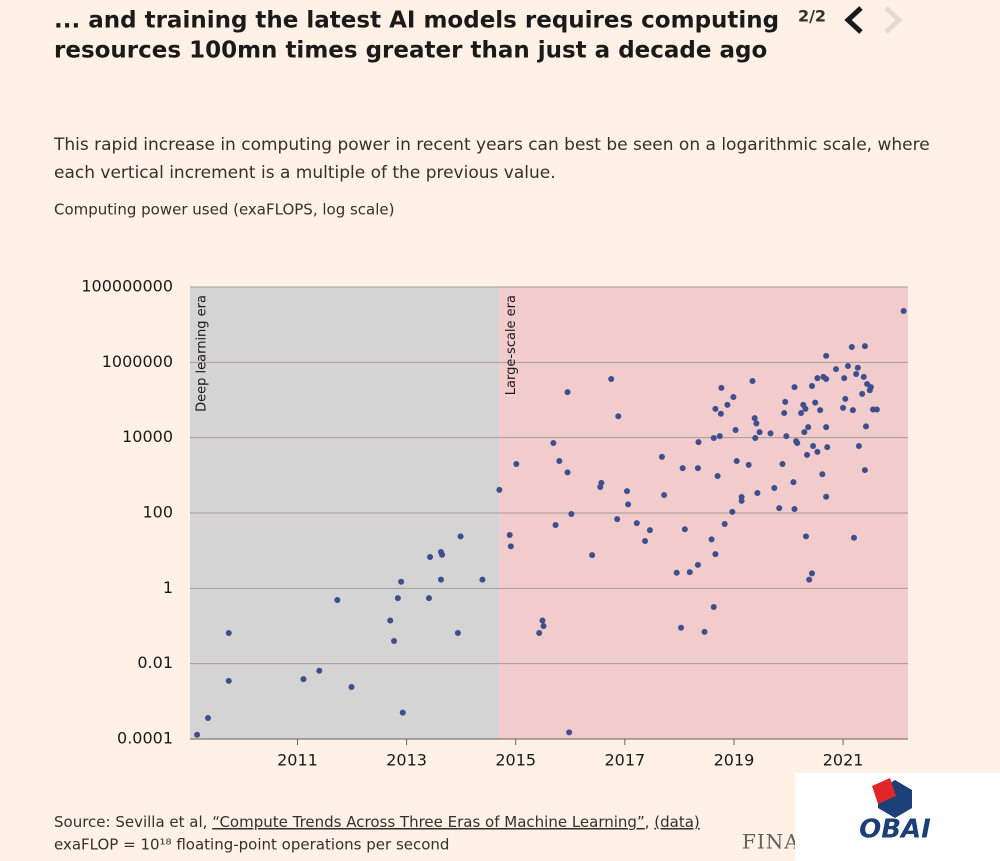 This screenshot has height=861, width=1000. What do you see at coordinates (650, 822) in the screenshot?
I see `source-sep: ,` at bounding box center [650, 822].